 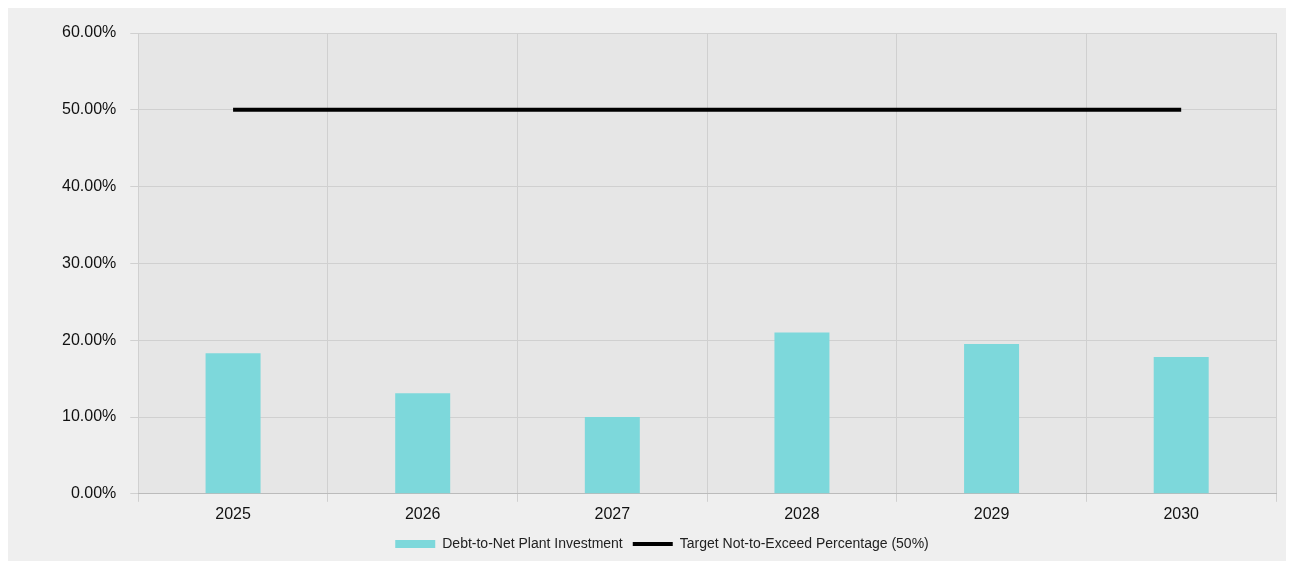 What do you see at coordinates (233, 513) in the screenshot?
I see `x-tick-label: 2025` at bounding box center [233, 513].